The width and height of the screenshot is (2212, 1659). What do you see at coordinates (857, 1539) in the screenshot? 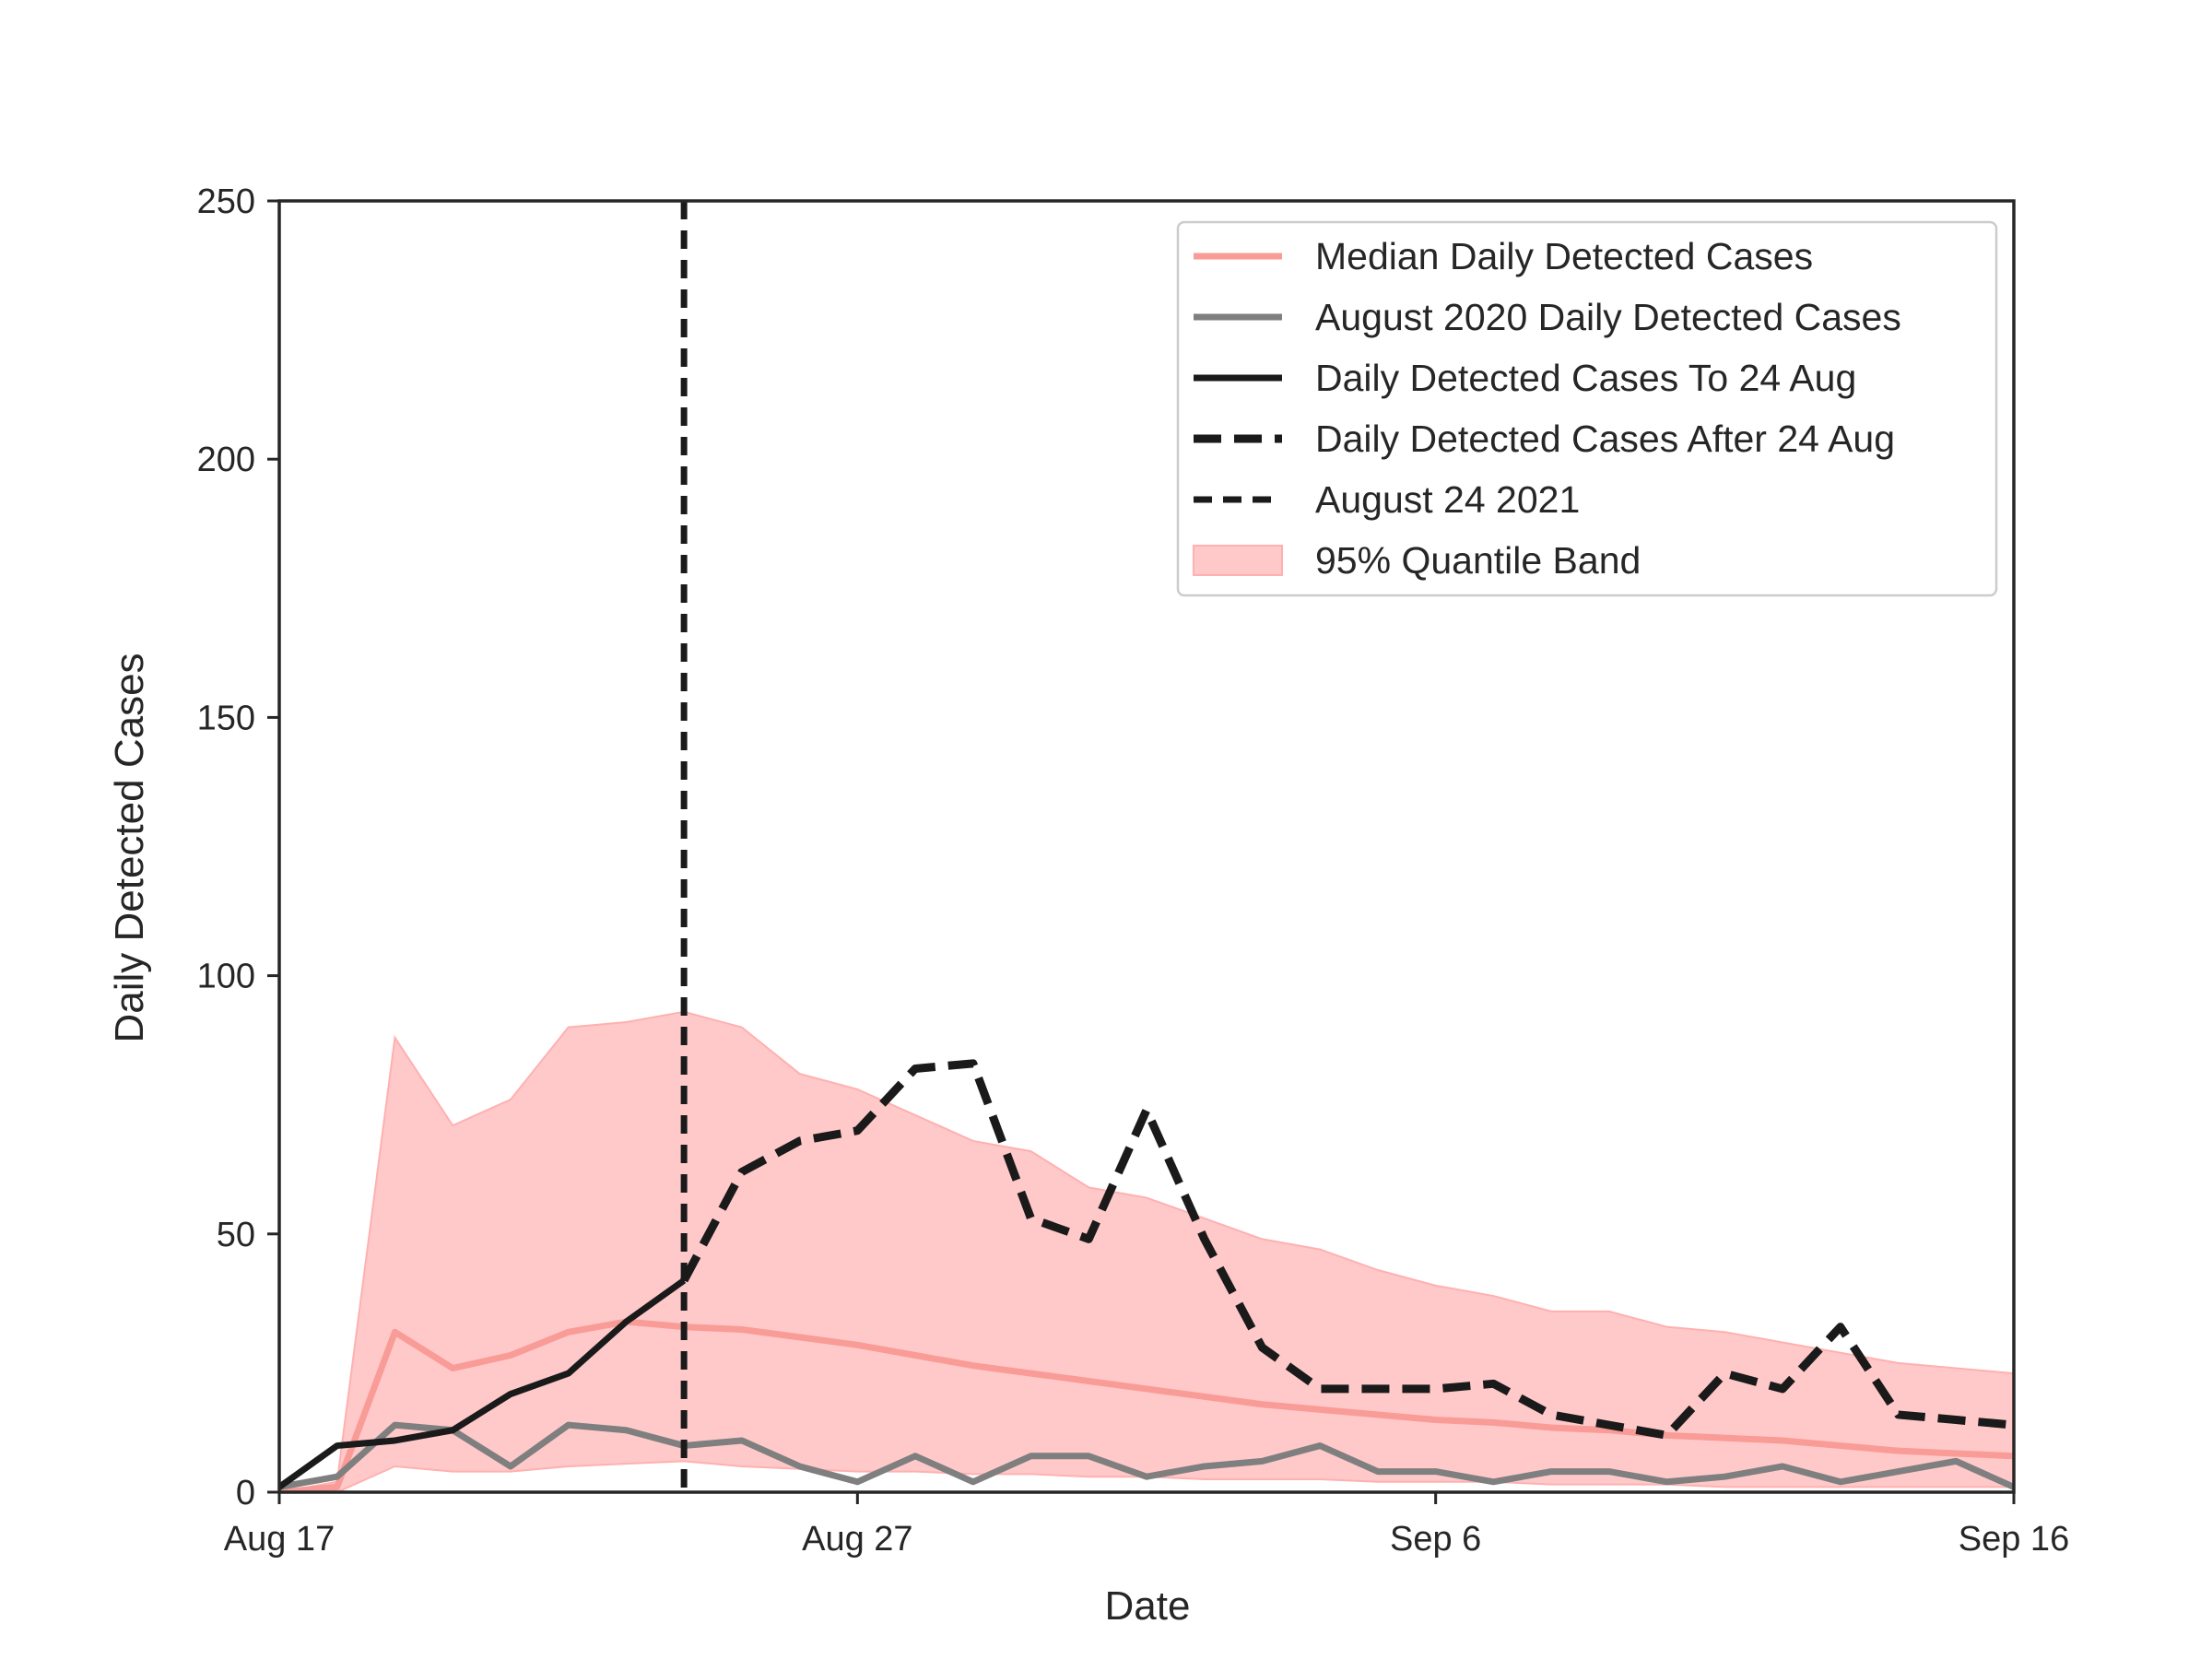
I see `x-tick-label: Aug 27` at bounding box center [857, 1539].